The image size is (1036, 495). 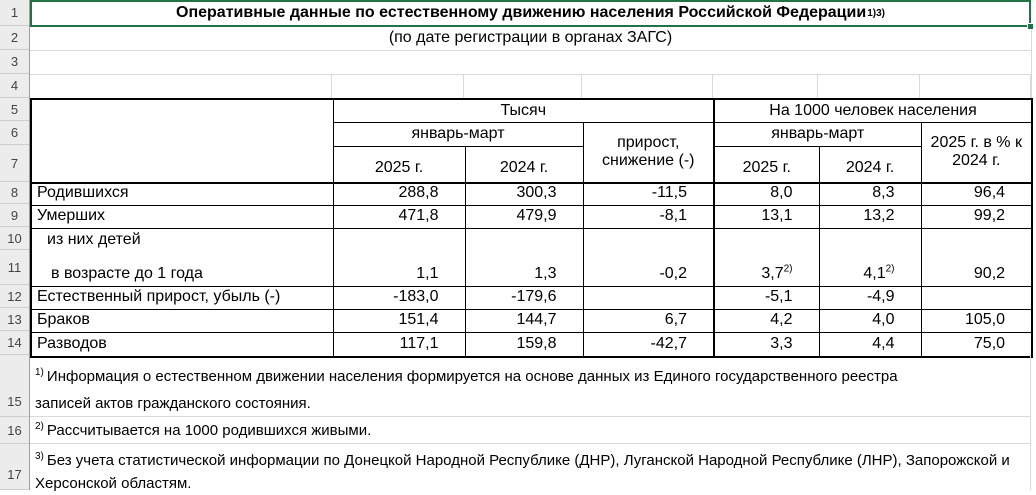 I want to click on births-2024-thousands: 300,3, so click(x=524, y=194).